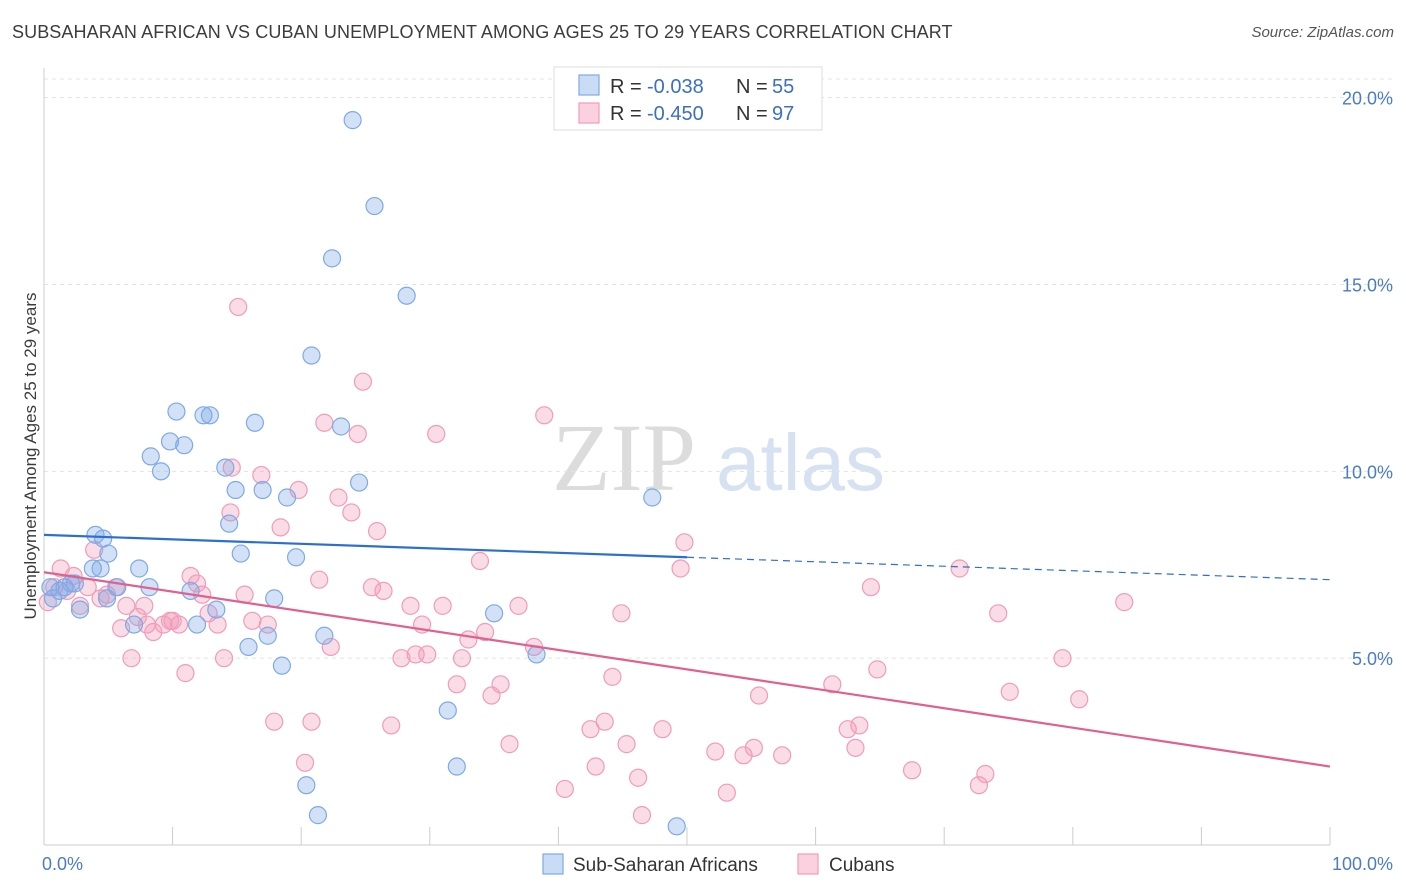  Describe the element at coordinates (626, 114) in the screenshot. I see `legend-r-label-pink: R =` at that location.